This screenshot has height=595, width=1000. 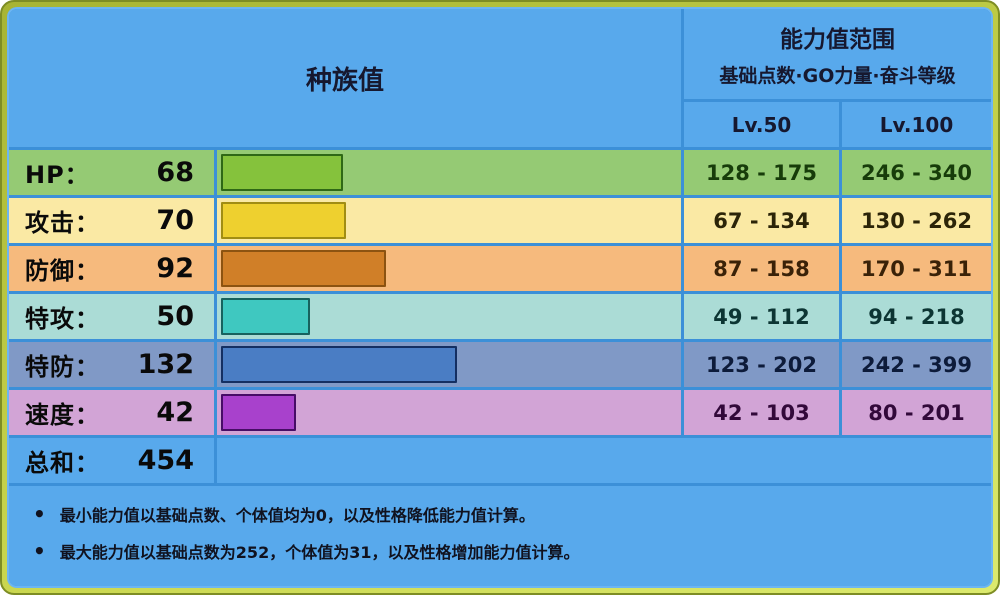 I want to click on total-empty-cell, so click(x=604, y=460).